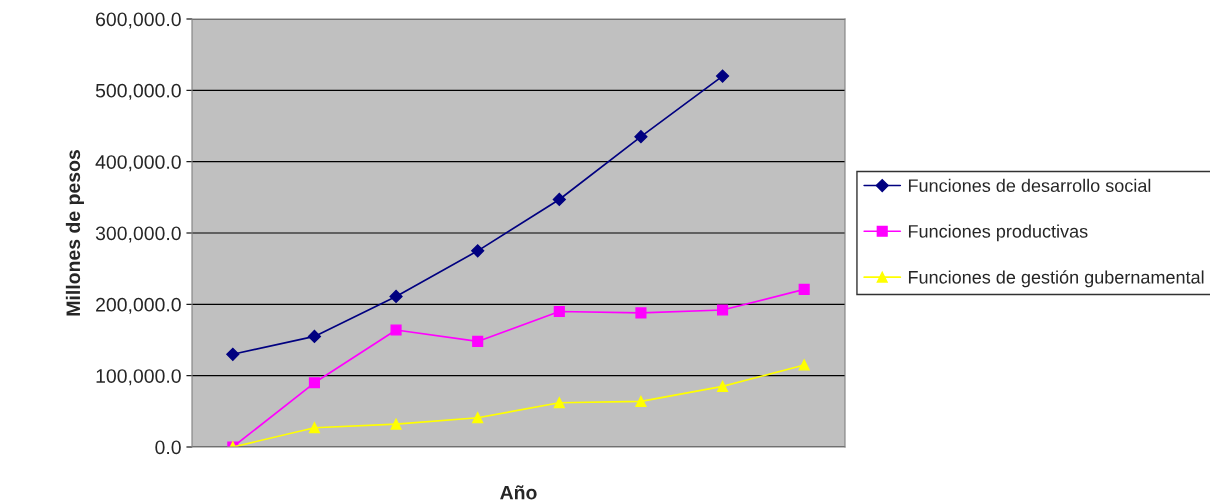 This screenshot has height=503, width=1210. I want to click on y-axis-title: Millones de pesos, so click(74, 233).